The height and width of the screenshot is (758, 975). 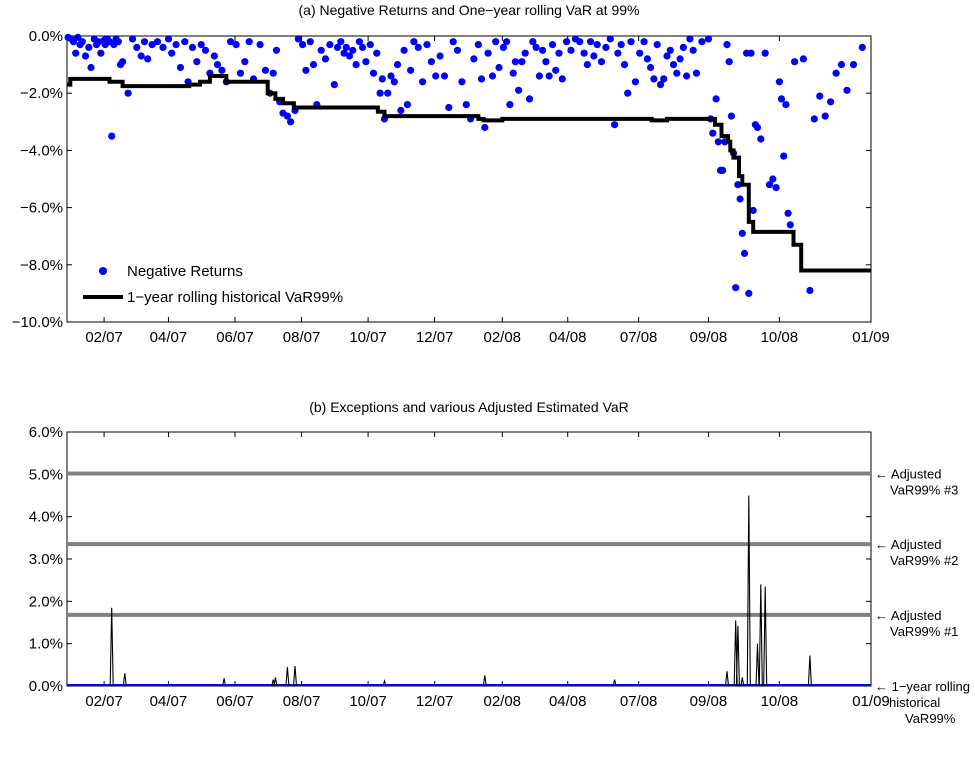 What do you see at coordinates (502, 337) in the screenshot?
I see `panel-a-x-tick-label: 02/08` at bounding box center [502, 337].